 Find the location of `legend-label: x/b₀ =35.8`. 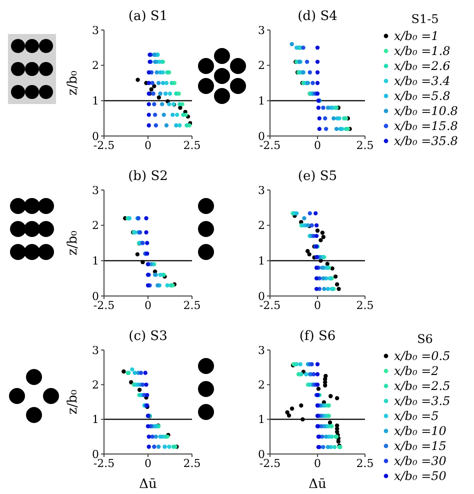

legend-label: x/b₀ =35.8 is located at coordinates (426, 141).